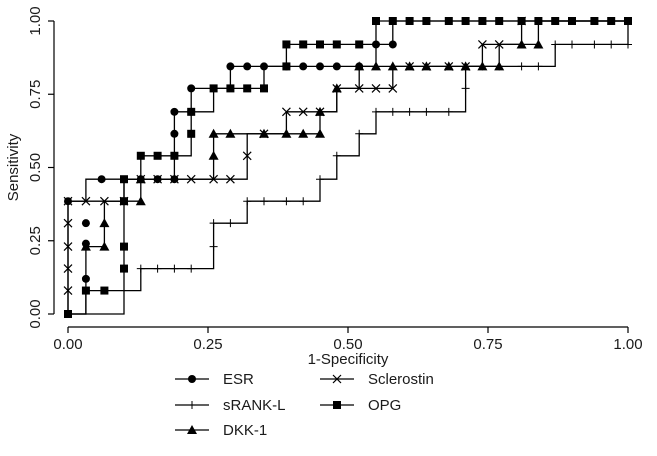 The height and width of the screenshot is (456, 657). What do you see at coordinates (214, 379) in the screenshot?
I see `legend-item-esr: ESR` at bounding box center [214, 379].